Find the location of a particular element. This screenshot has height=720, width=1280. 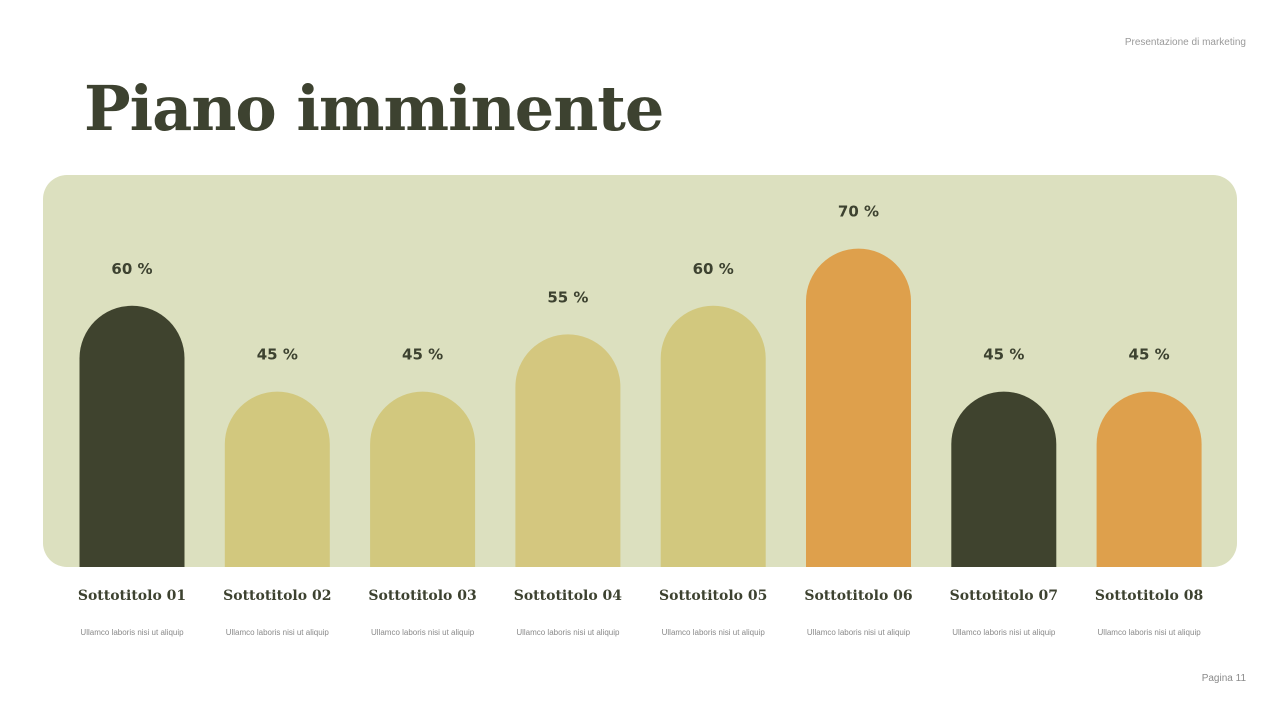

category-label: Sottotitolo 05 is located at coordinates (713, 596).